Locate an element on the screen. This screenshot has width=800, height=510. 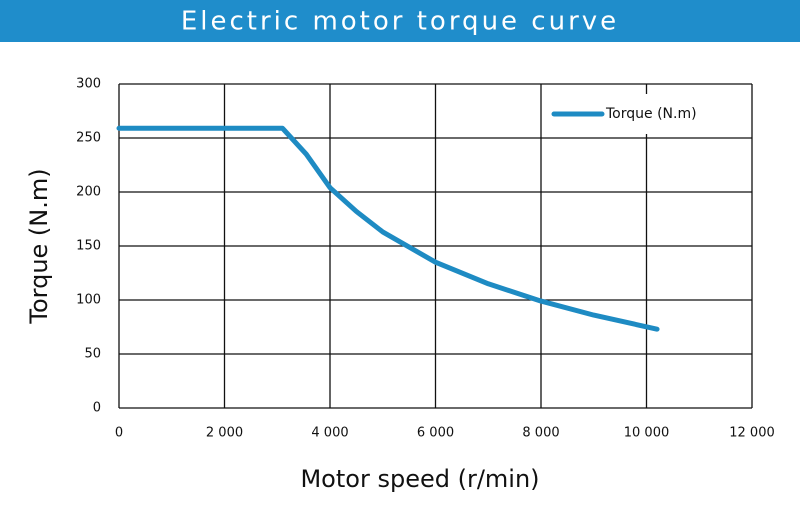
x-tick-label: 8 000 is located at coordinates (540, 433).